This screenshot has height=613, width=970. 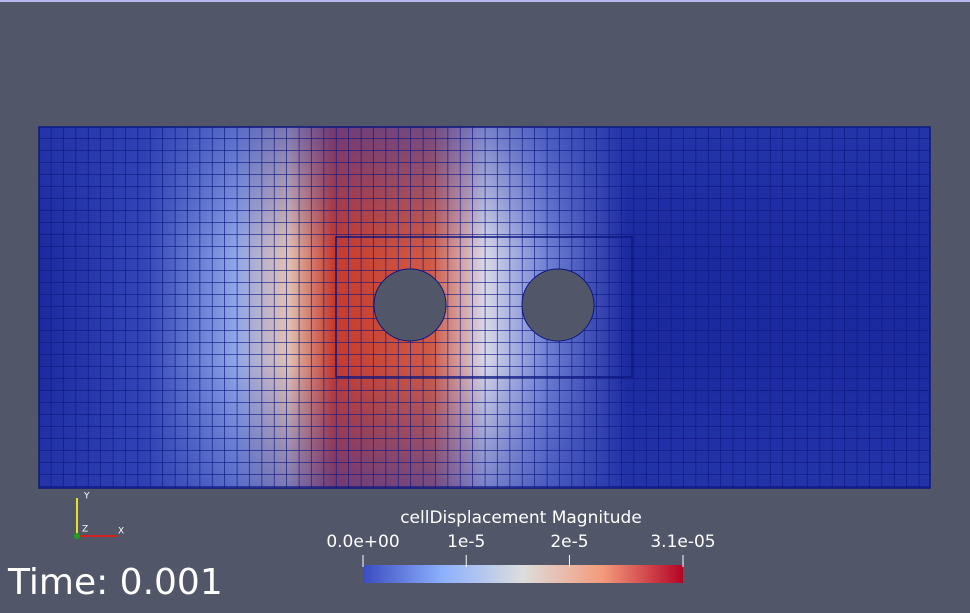 What do you see at coordinates (521, 518) in the screenshot?
I see `colorbar-title: cellDisplacement Magnitude` at bounding box center [521, 518].